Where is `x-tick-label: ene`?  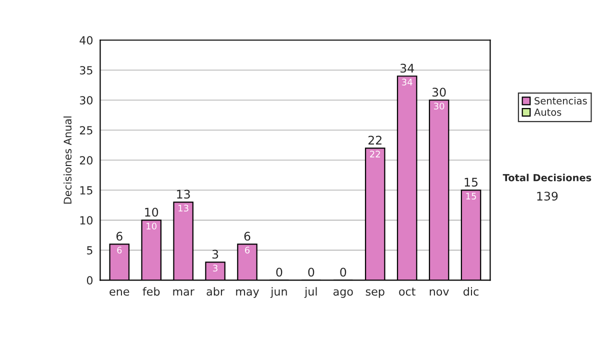
x-tick-label: ene is located at coordinates (120, 292).